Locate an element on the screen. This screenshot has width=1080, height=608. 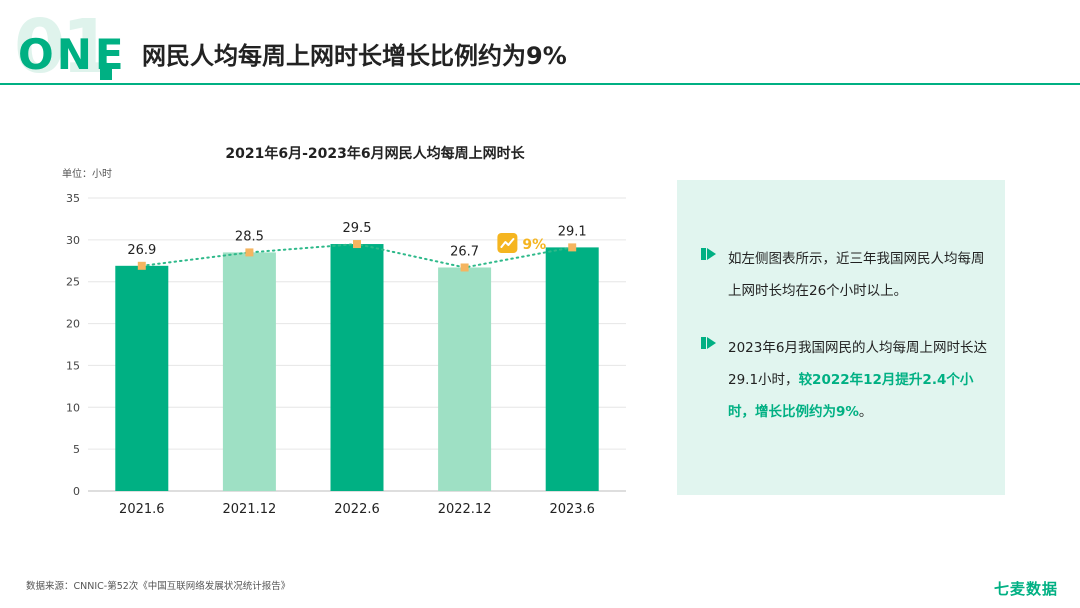
y-tick-label: 20 is located at coordinates (73, 324).